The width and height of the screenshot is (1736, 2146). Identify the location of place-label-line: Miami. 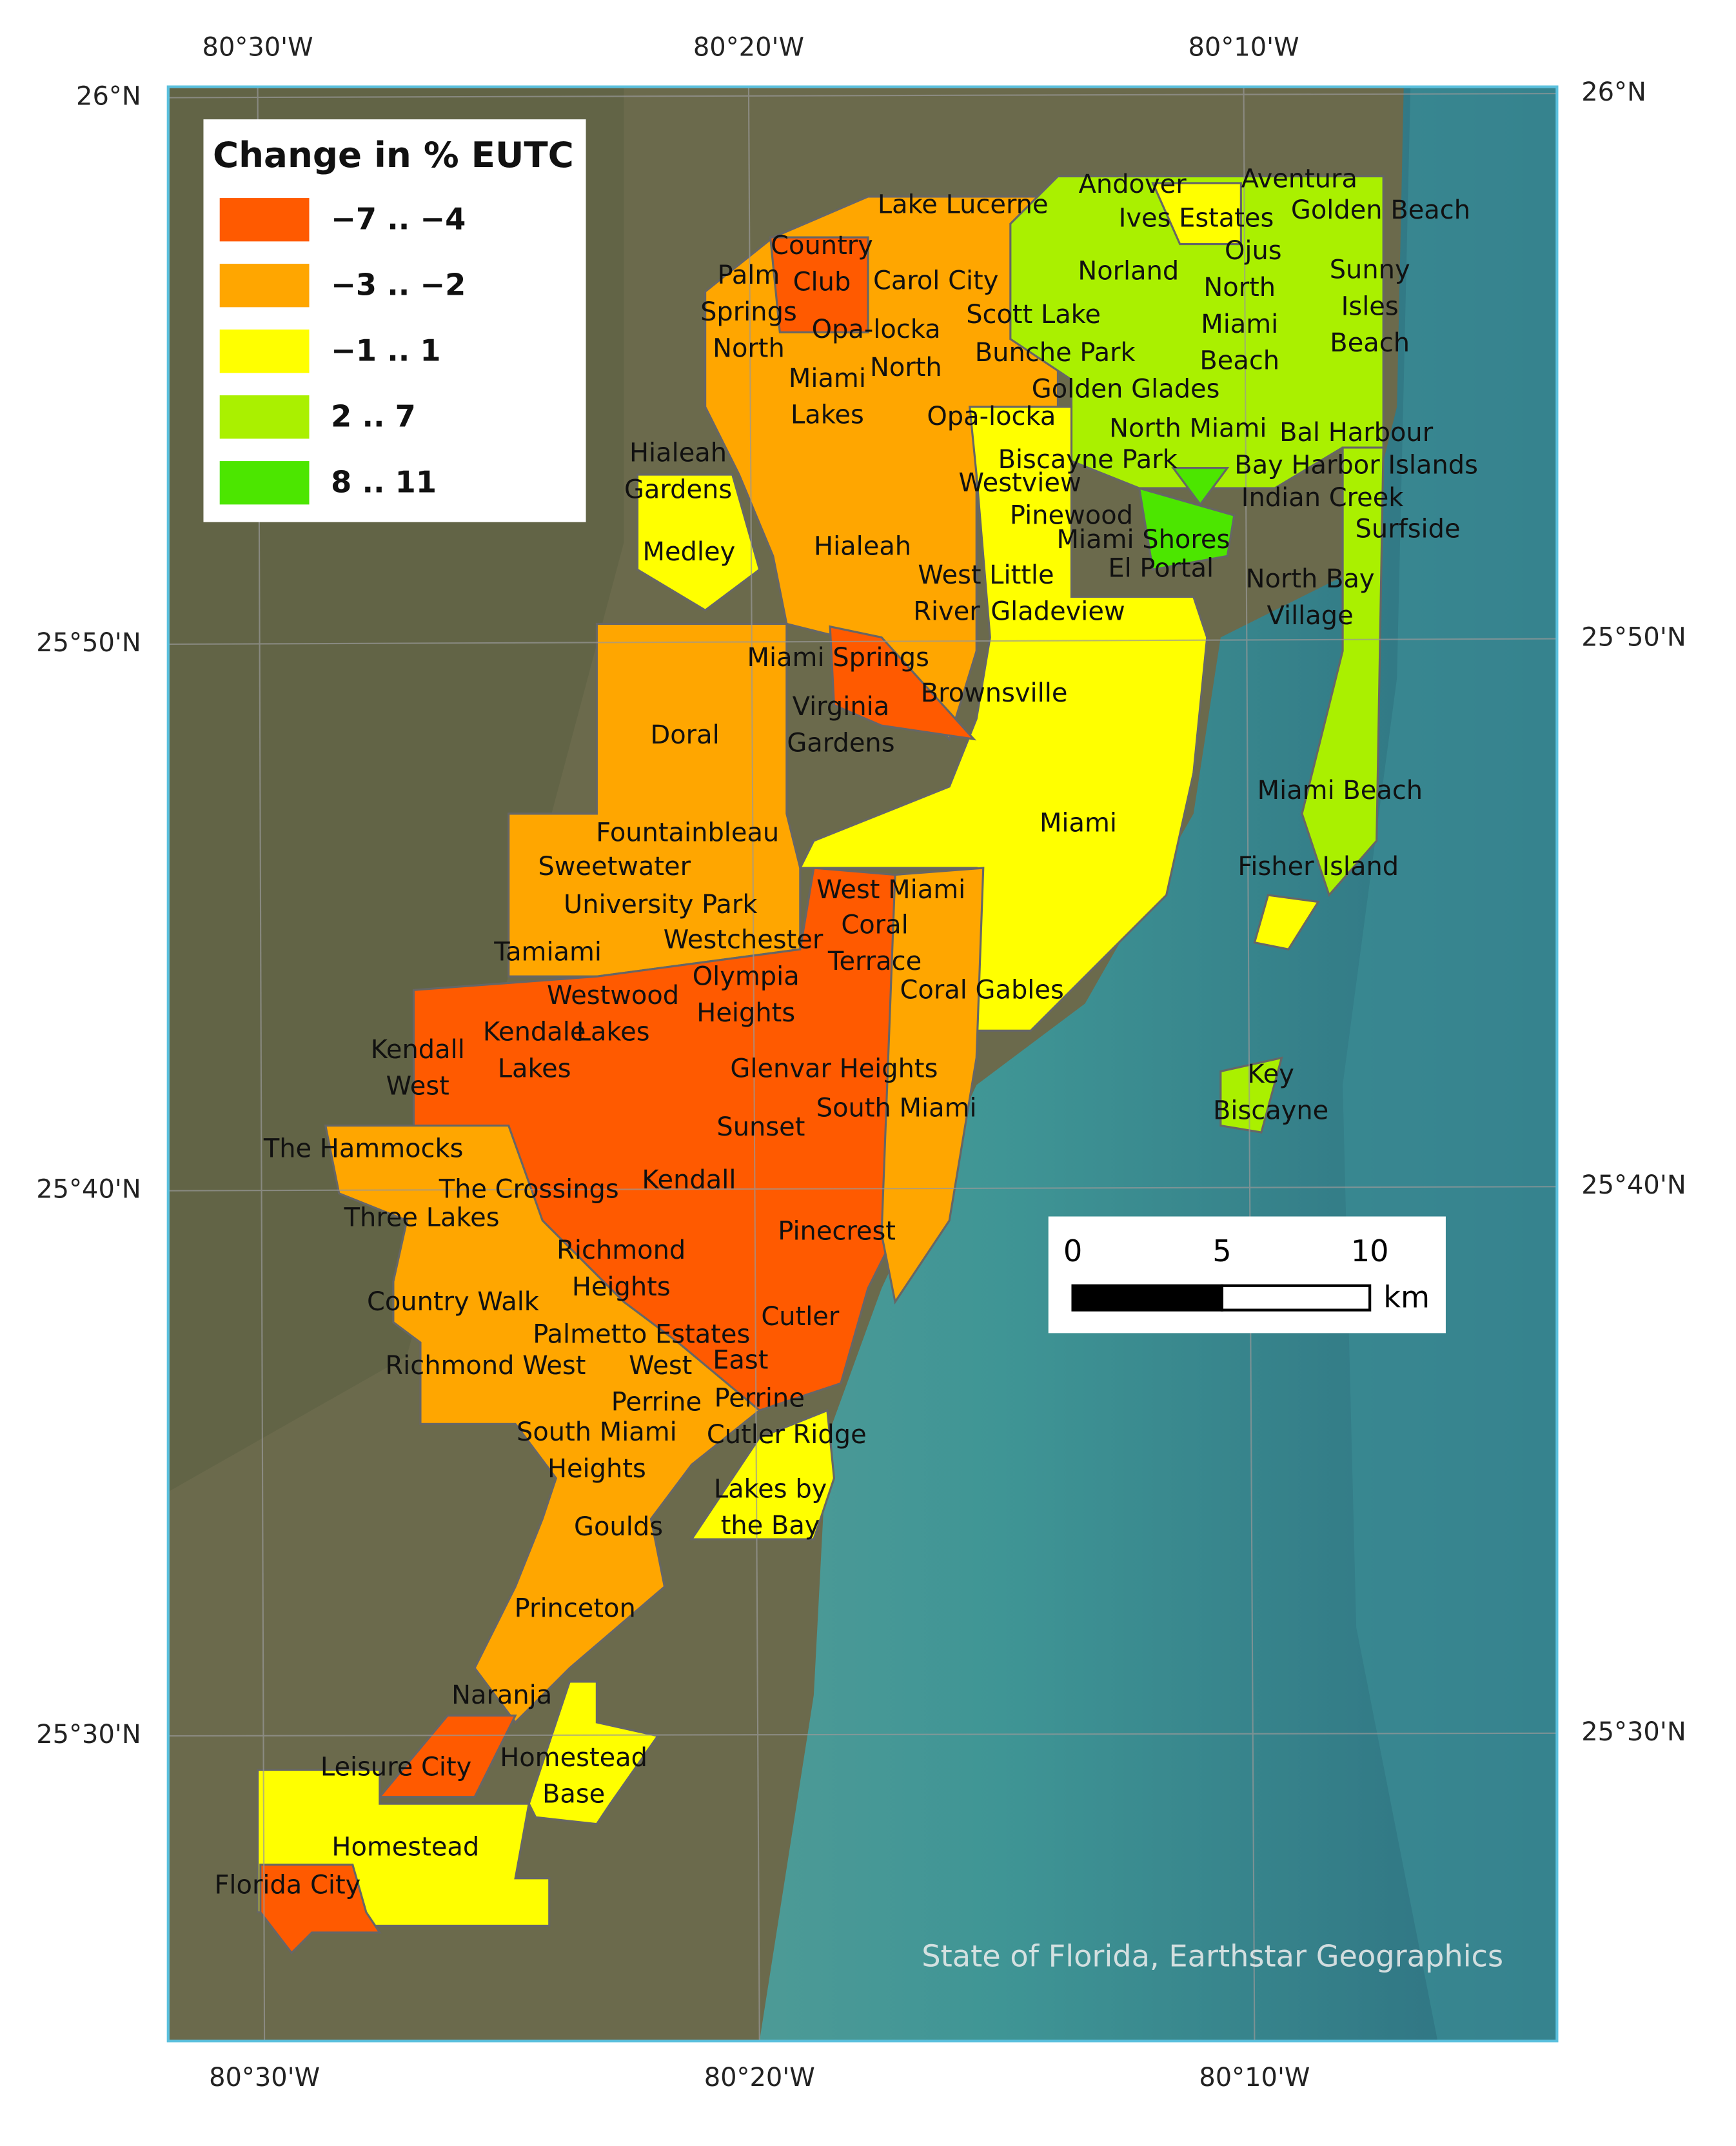
(828, 378).